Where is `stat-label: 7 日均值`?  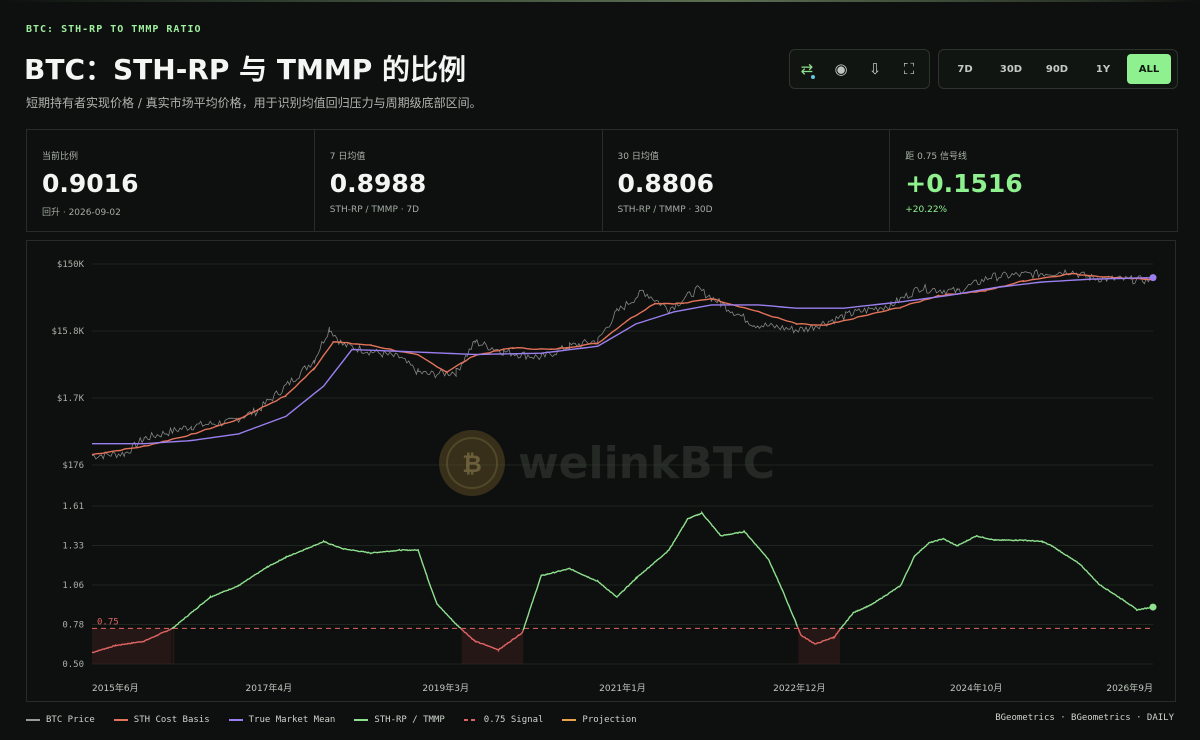
stat-label: 7 日均值 is located at coordinates (347, 157).